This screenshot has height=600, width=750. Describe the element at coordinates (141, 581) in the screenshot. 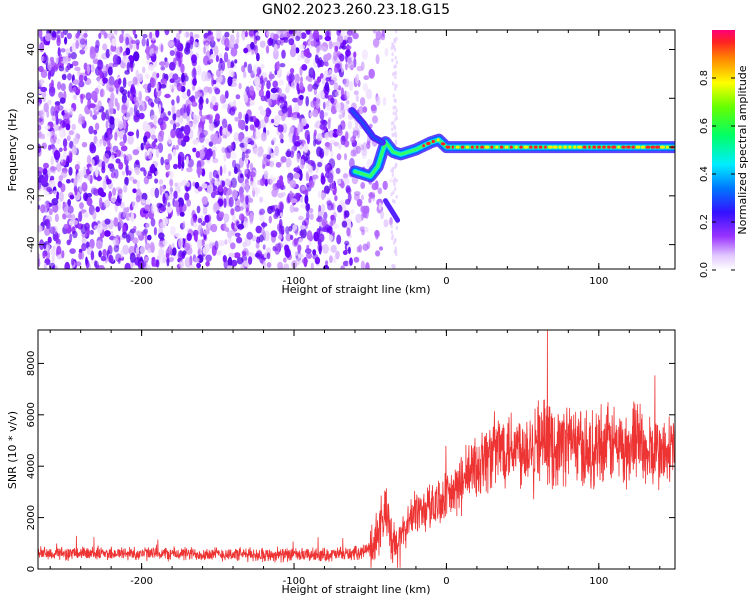

I see `snr-x-tick-label: -200` at that location.